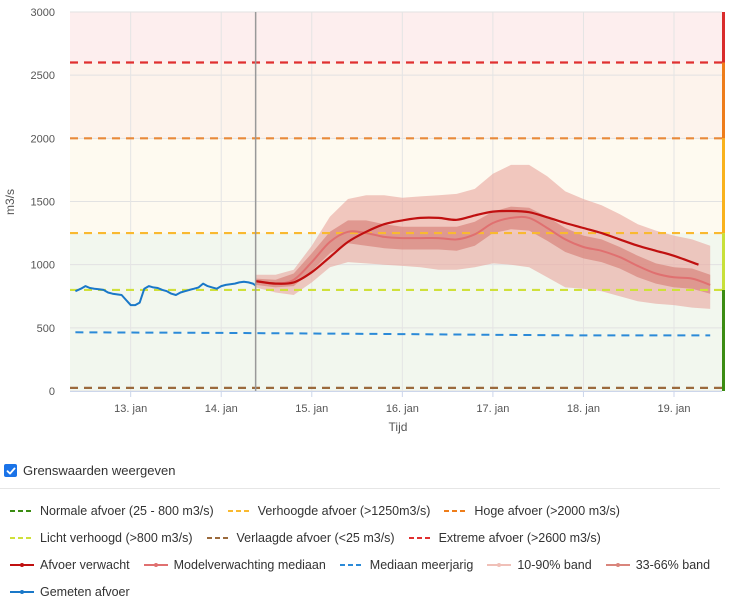 This screenshot has width=732, height=605. What do you see at coordinates (315, 537) in the screenshot?
I see `legend-label: Verlaagde afvoer (<25 m3/s)` at bounding box center [315, 537].